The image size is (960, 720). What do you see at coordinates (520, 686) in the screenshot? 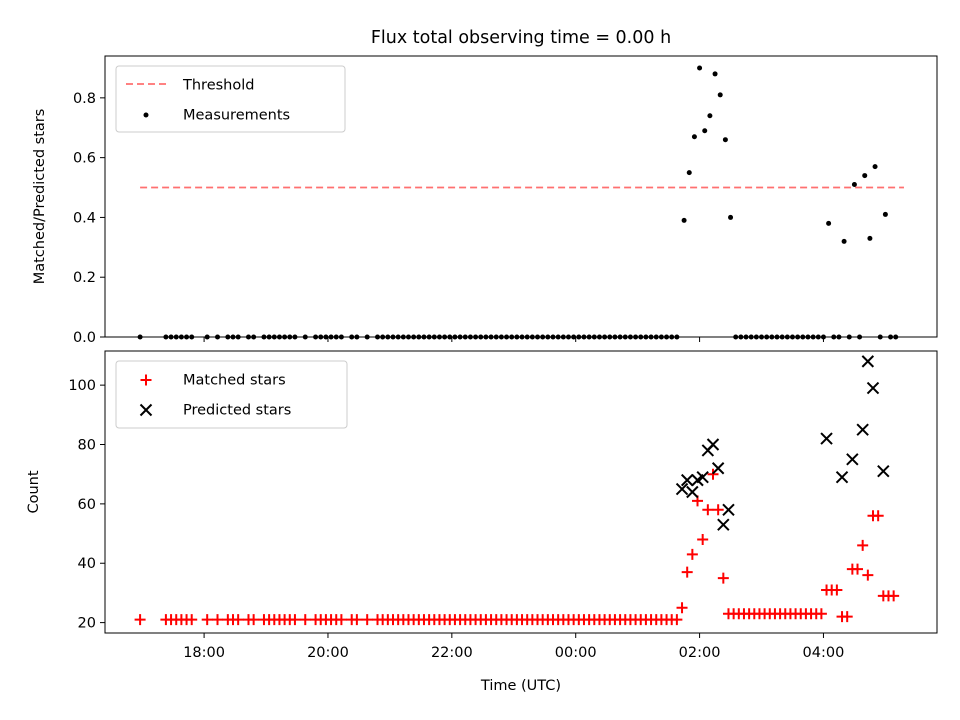
I see `x-axis-label: Time (UTC)` at bounding box center [520, 686].